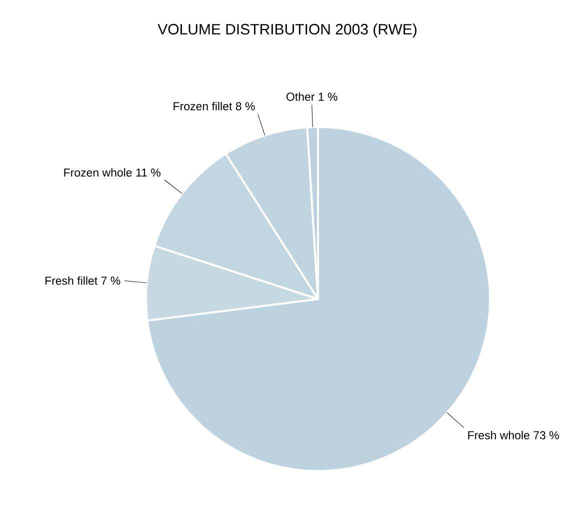  I want to click on slice-label: Fresh fillet, so click(71, 280).